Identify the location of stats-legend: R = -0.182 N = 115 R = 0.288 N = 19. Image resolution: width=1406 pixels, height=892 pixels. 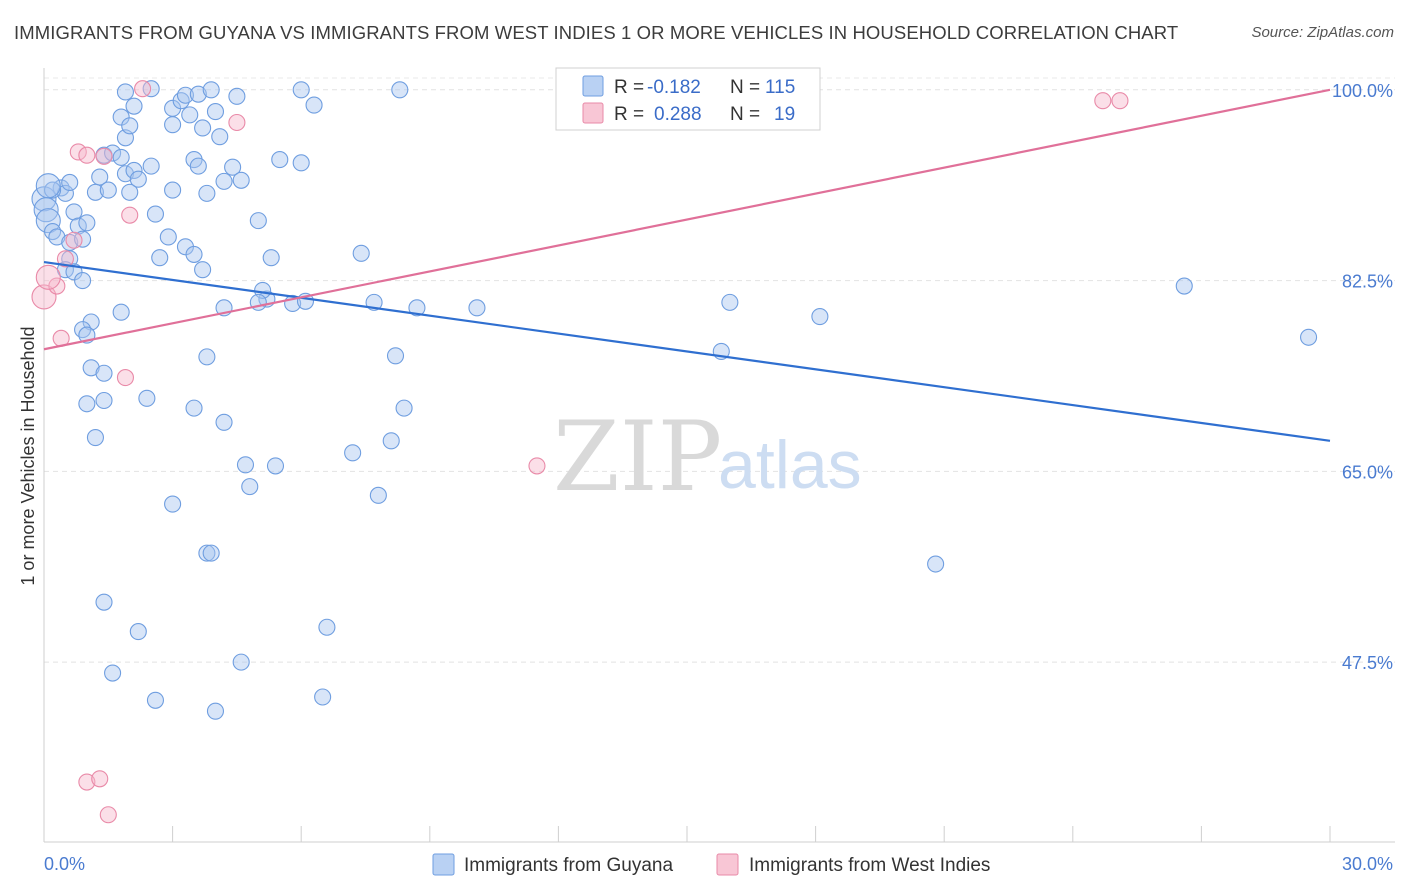
(688, 99).